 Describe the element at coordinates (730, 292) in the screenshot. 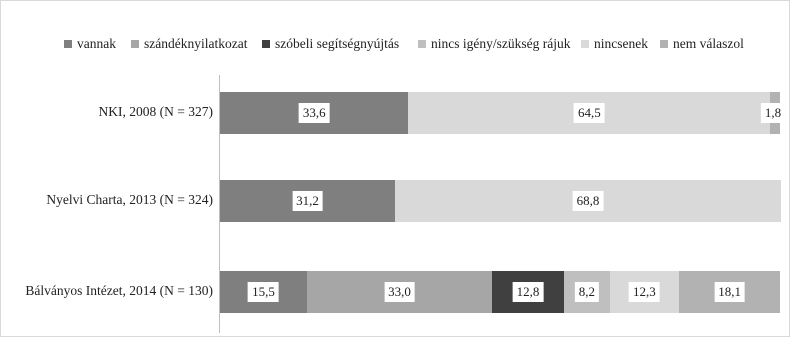

I see `data-label: 18,1` at that location.